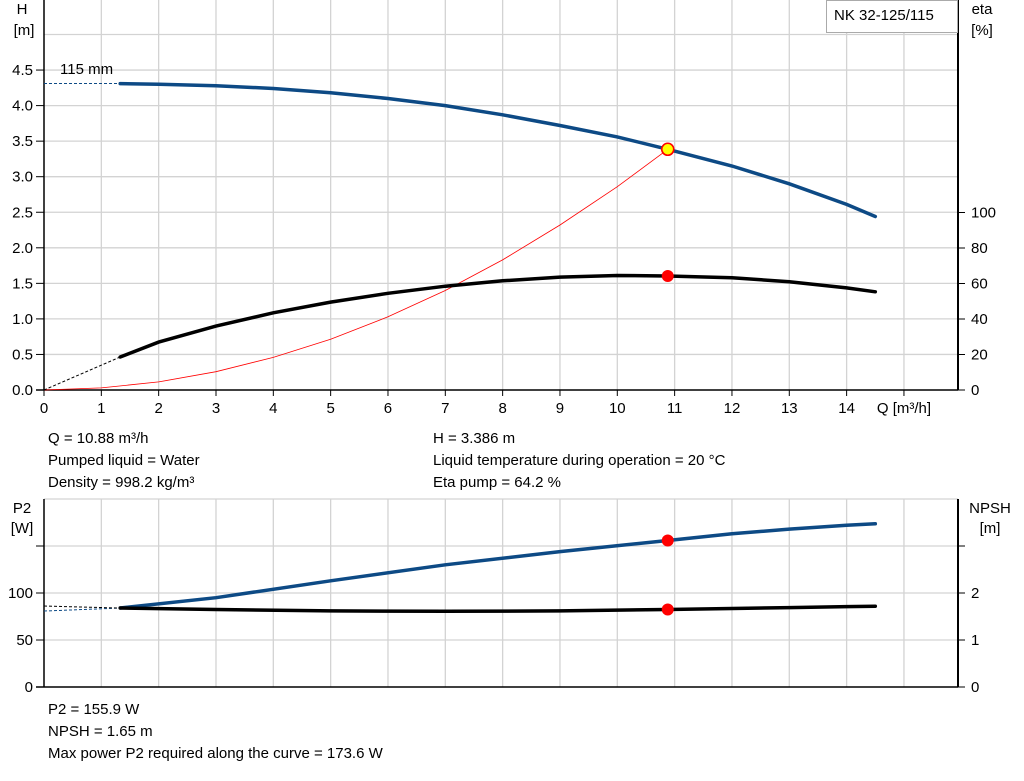 The image size is (1024, 781). I want to click on info-eta: Eta pump = 64.2 %, so click(497, 482).